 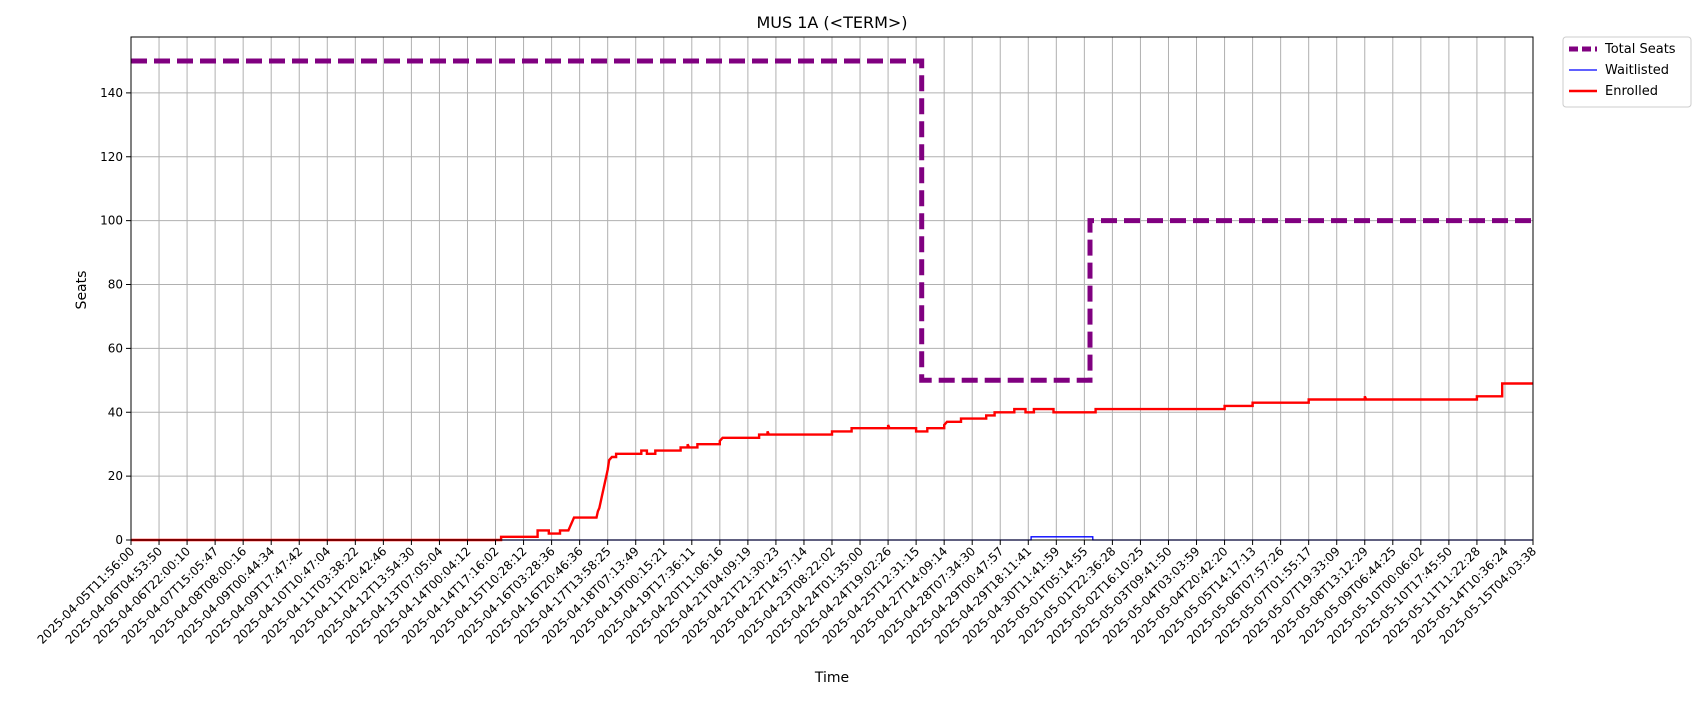 I want to click on chart-title: MUS 1A (<TERM>), so click(x=831, y=22).